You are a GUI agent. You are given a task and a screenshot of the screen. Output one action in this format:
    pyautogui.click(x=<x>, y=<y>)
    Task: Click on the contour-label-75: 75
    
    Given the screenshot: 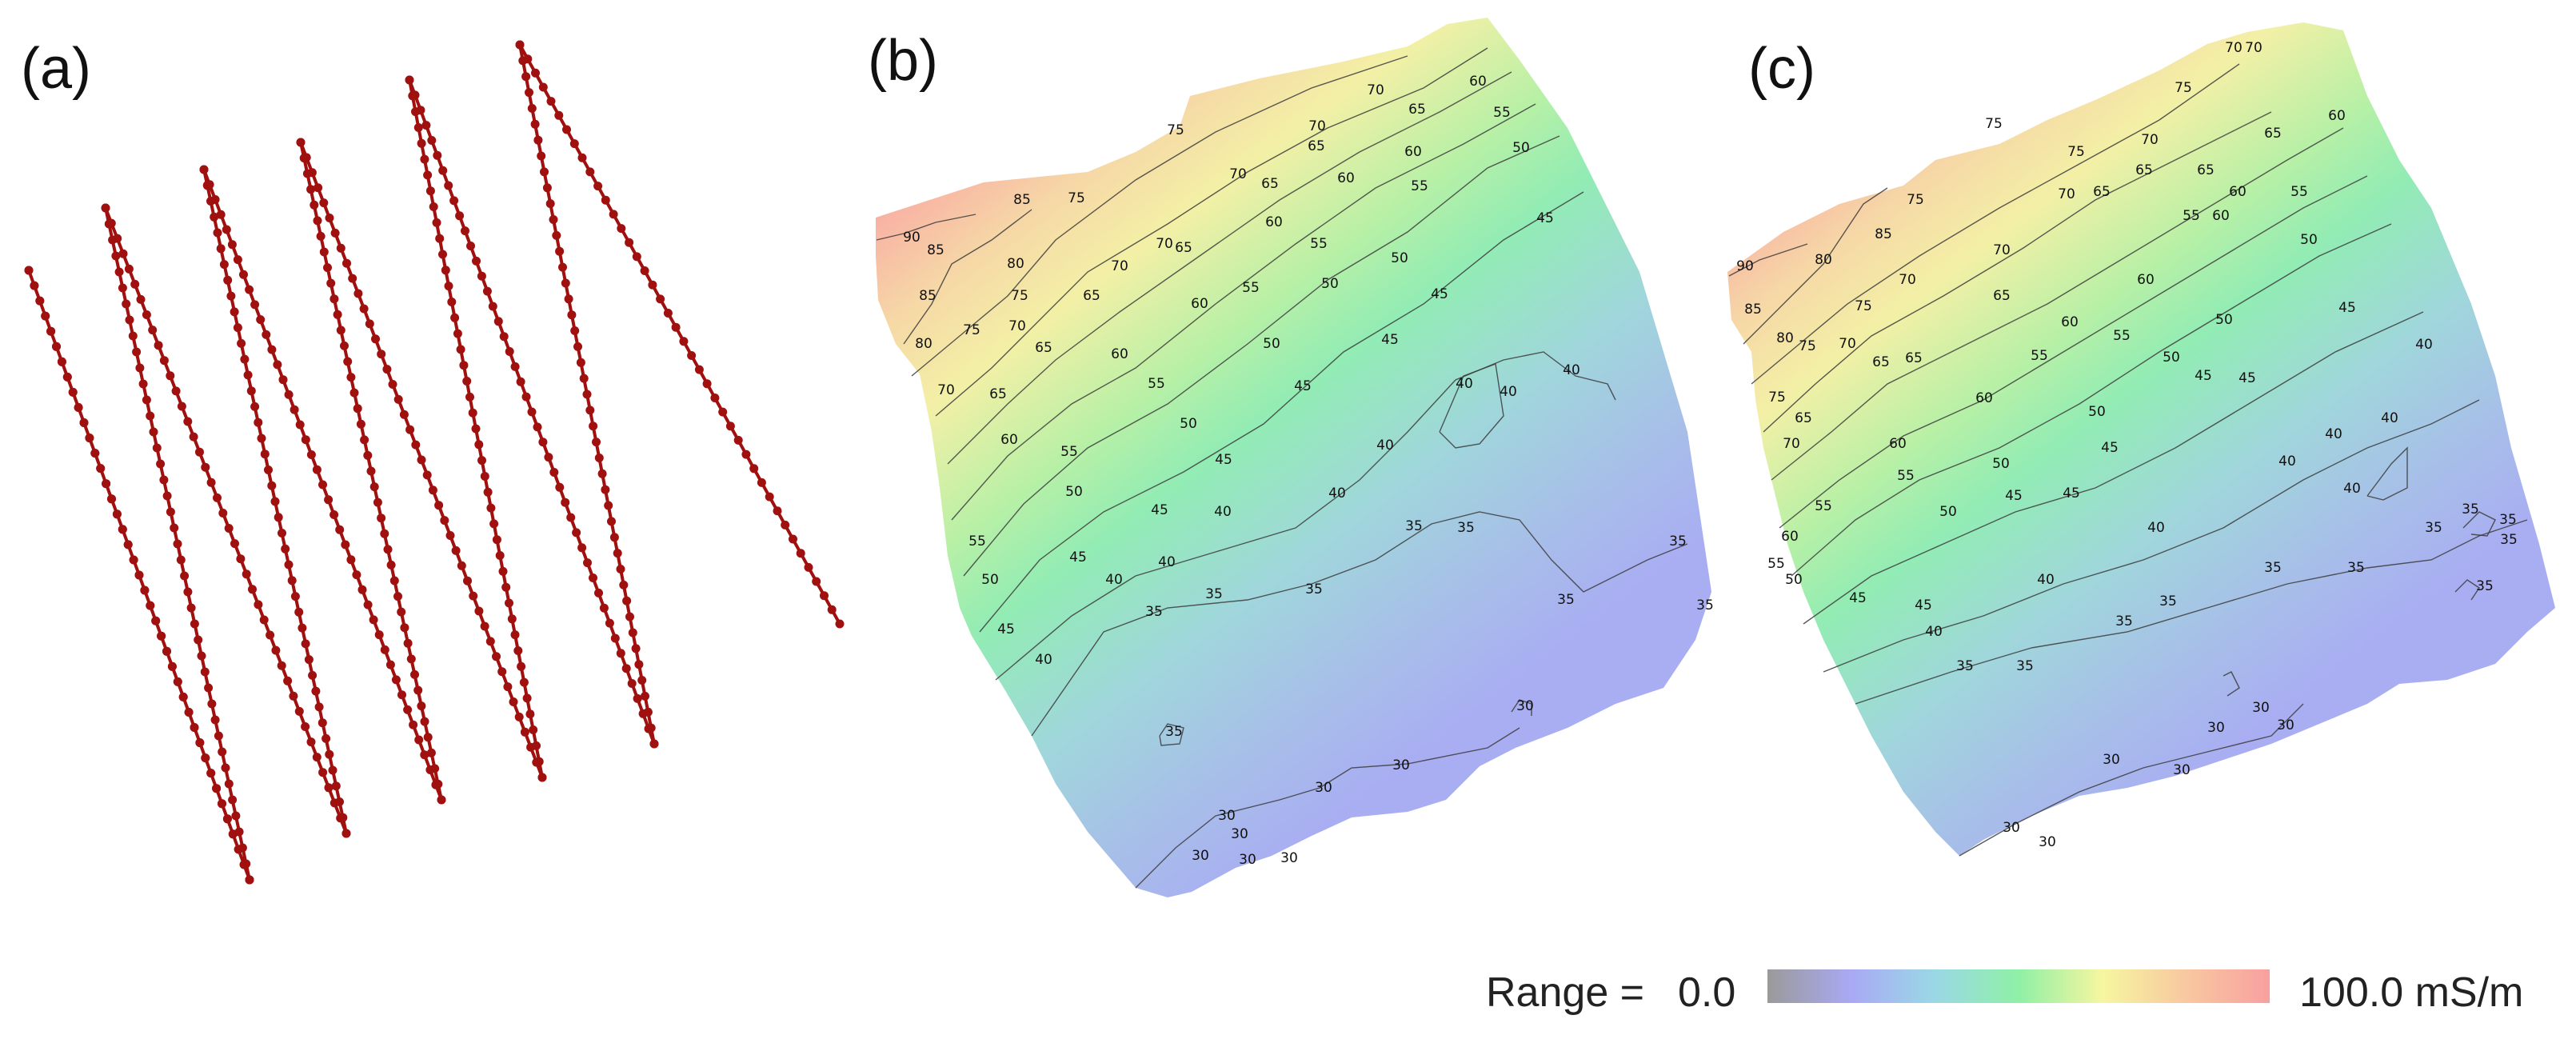 What is the action you would take?
    pyautogui.click(x=972, y=330)
    